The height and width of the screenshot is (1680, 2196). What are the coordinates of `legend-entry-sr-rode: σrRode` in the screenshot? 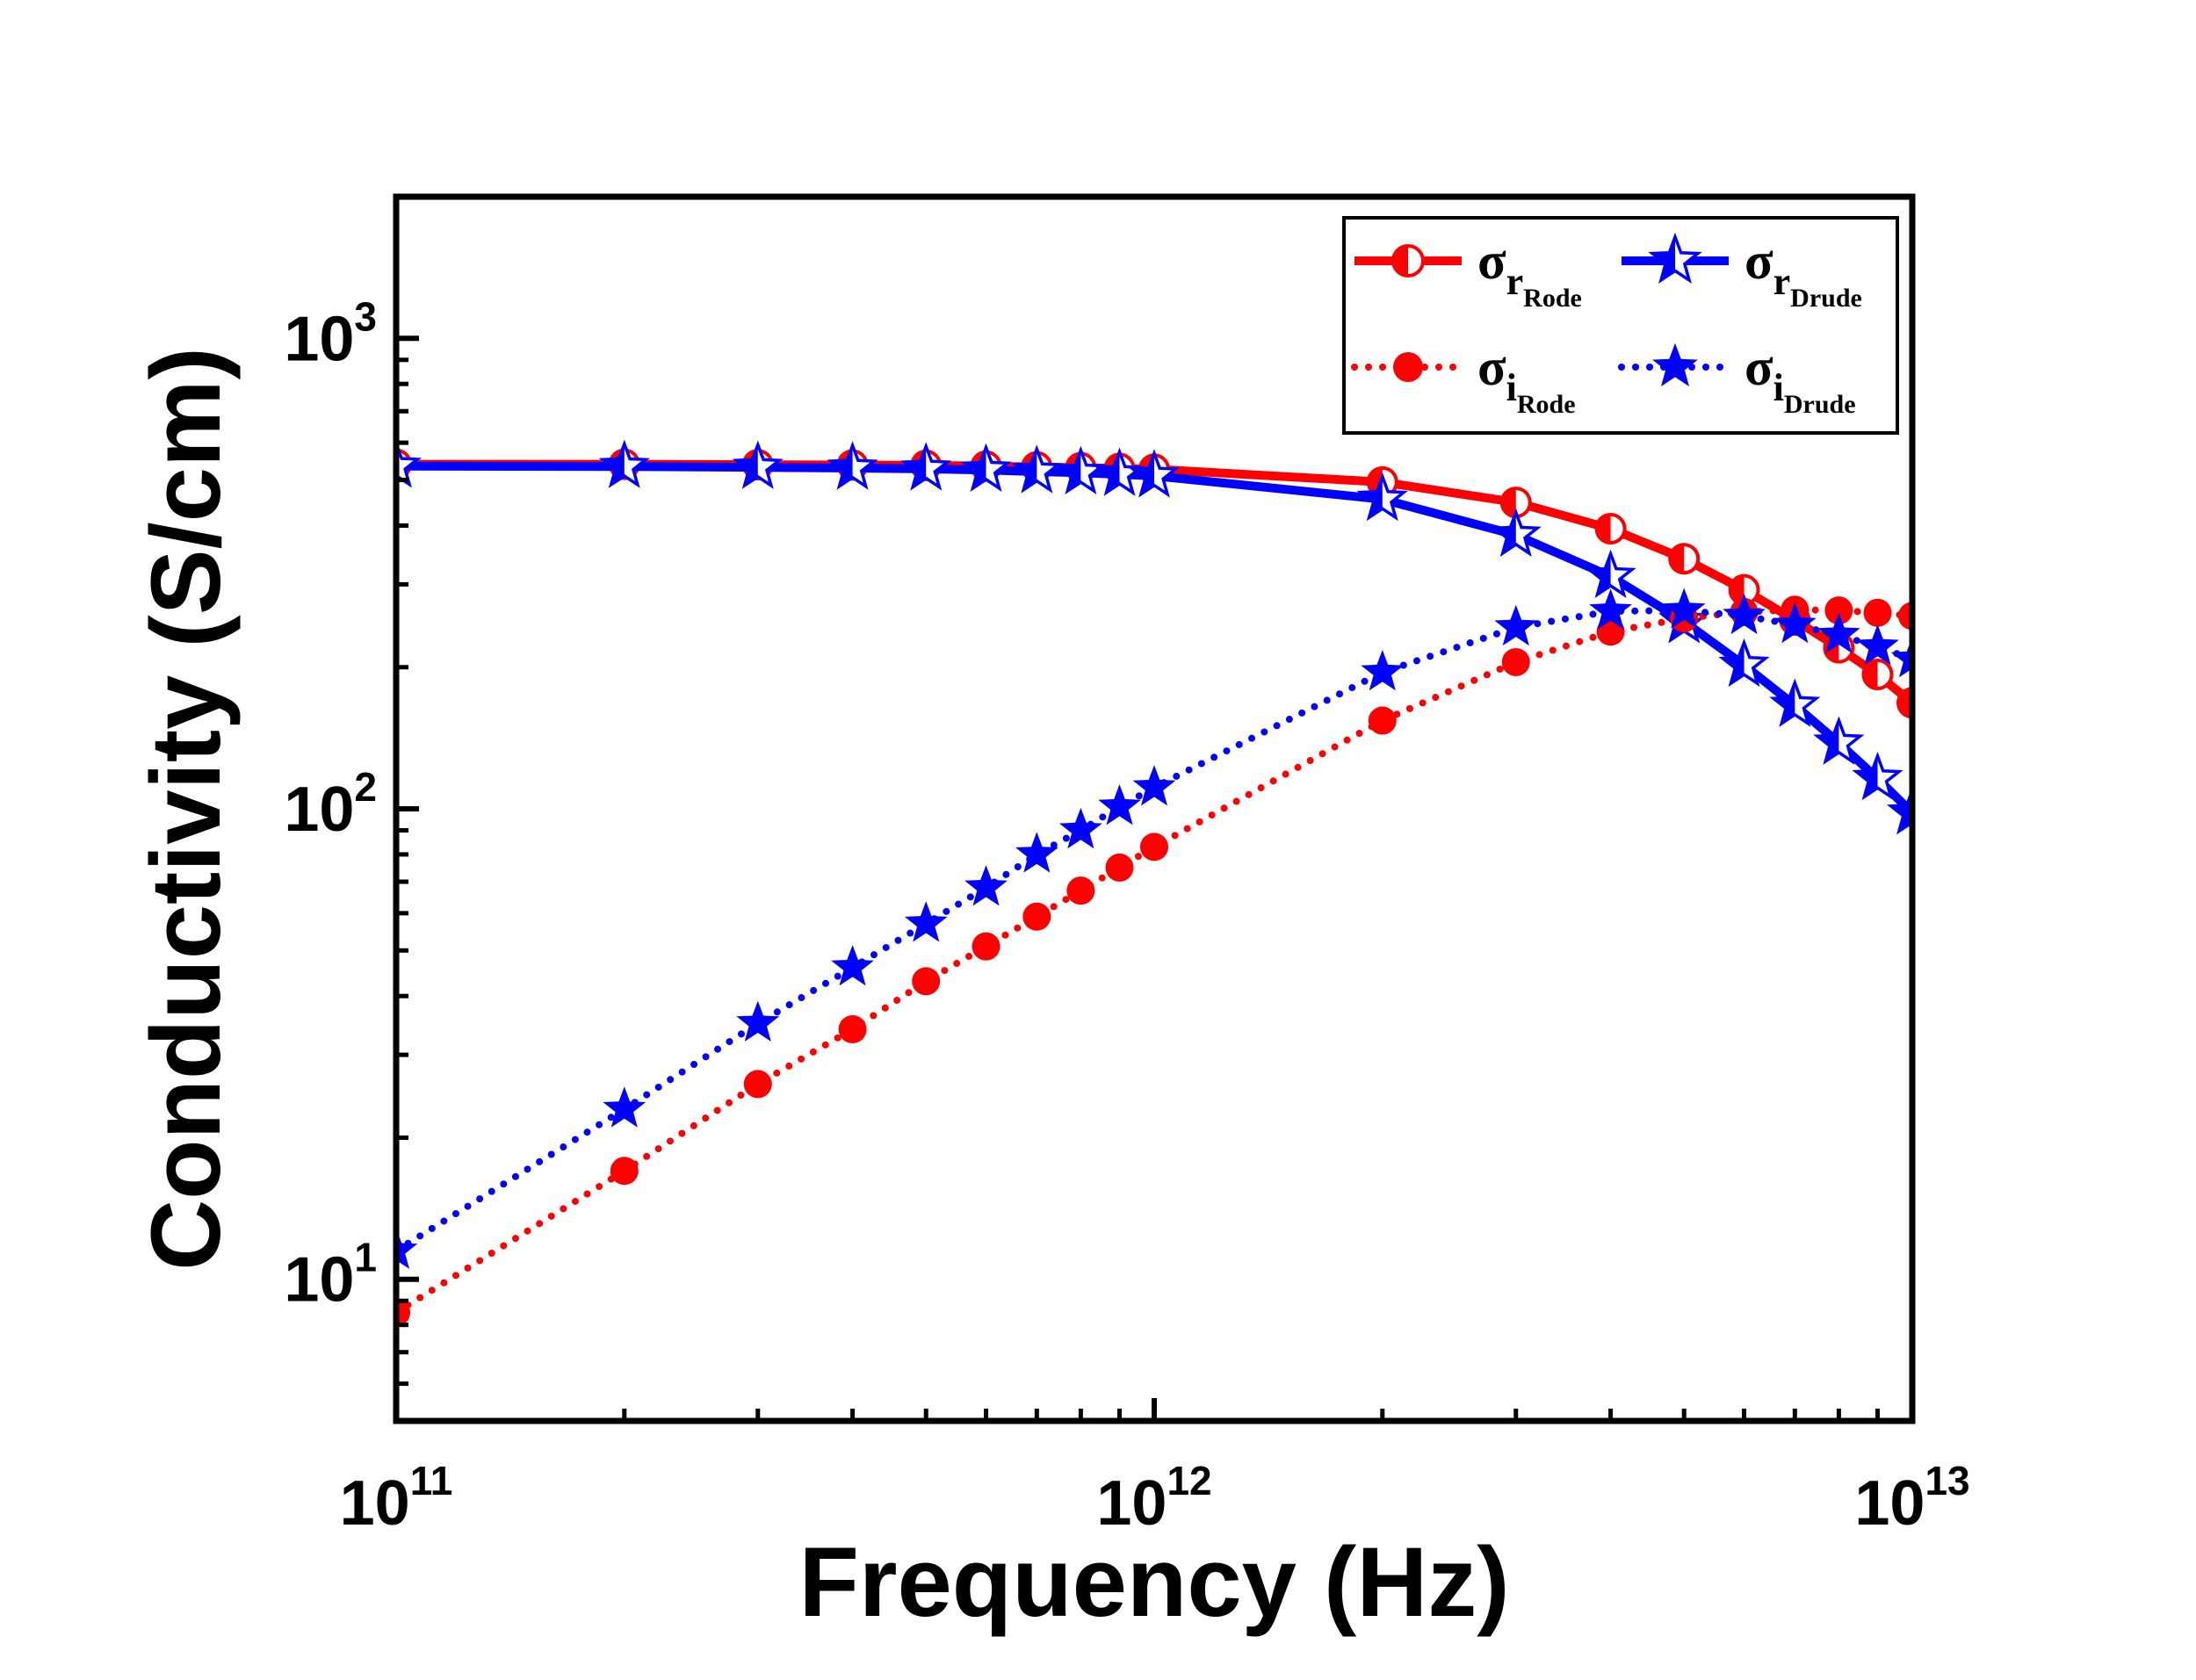 It's located at (1468, 272).